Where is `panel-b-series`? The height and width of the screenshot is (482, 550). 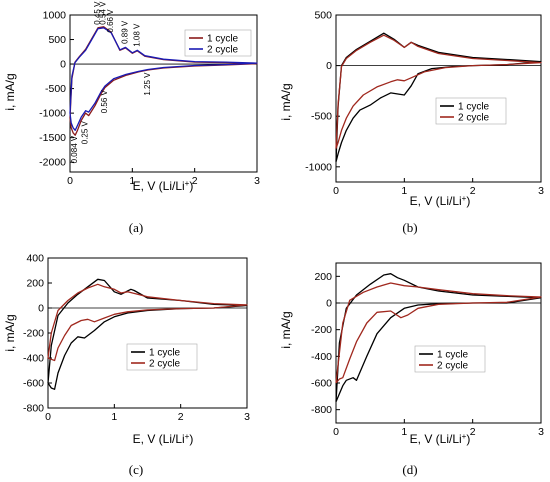 panel-b-series is located at coordinates (438, 97).